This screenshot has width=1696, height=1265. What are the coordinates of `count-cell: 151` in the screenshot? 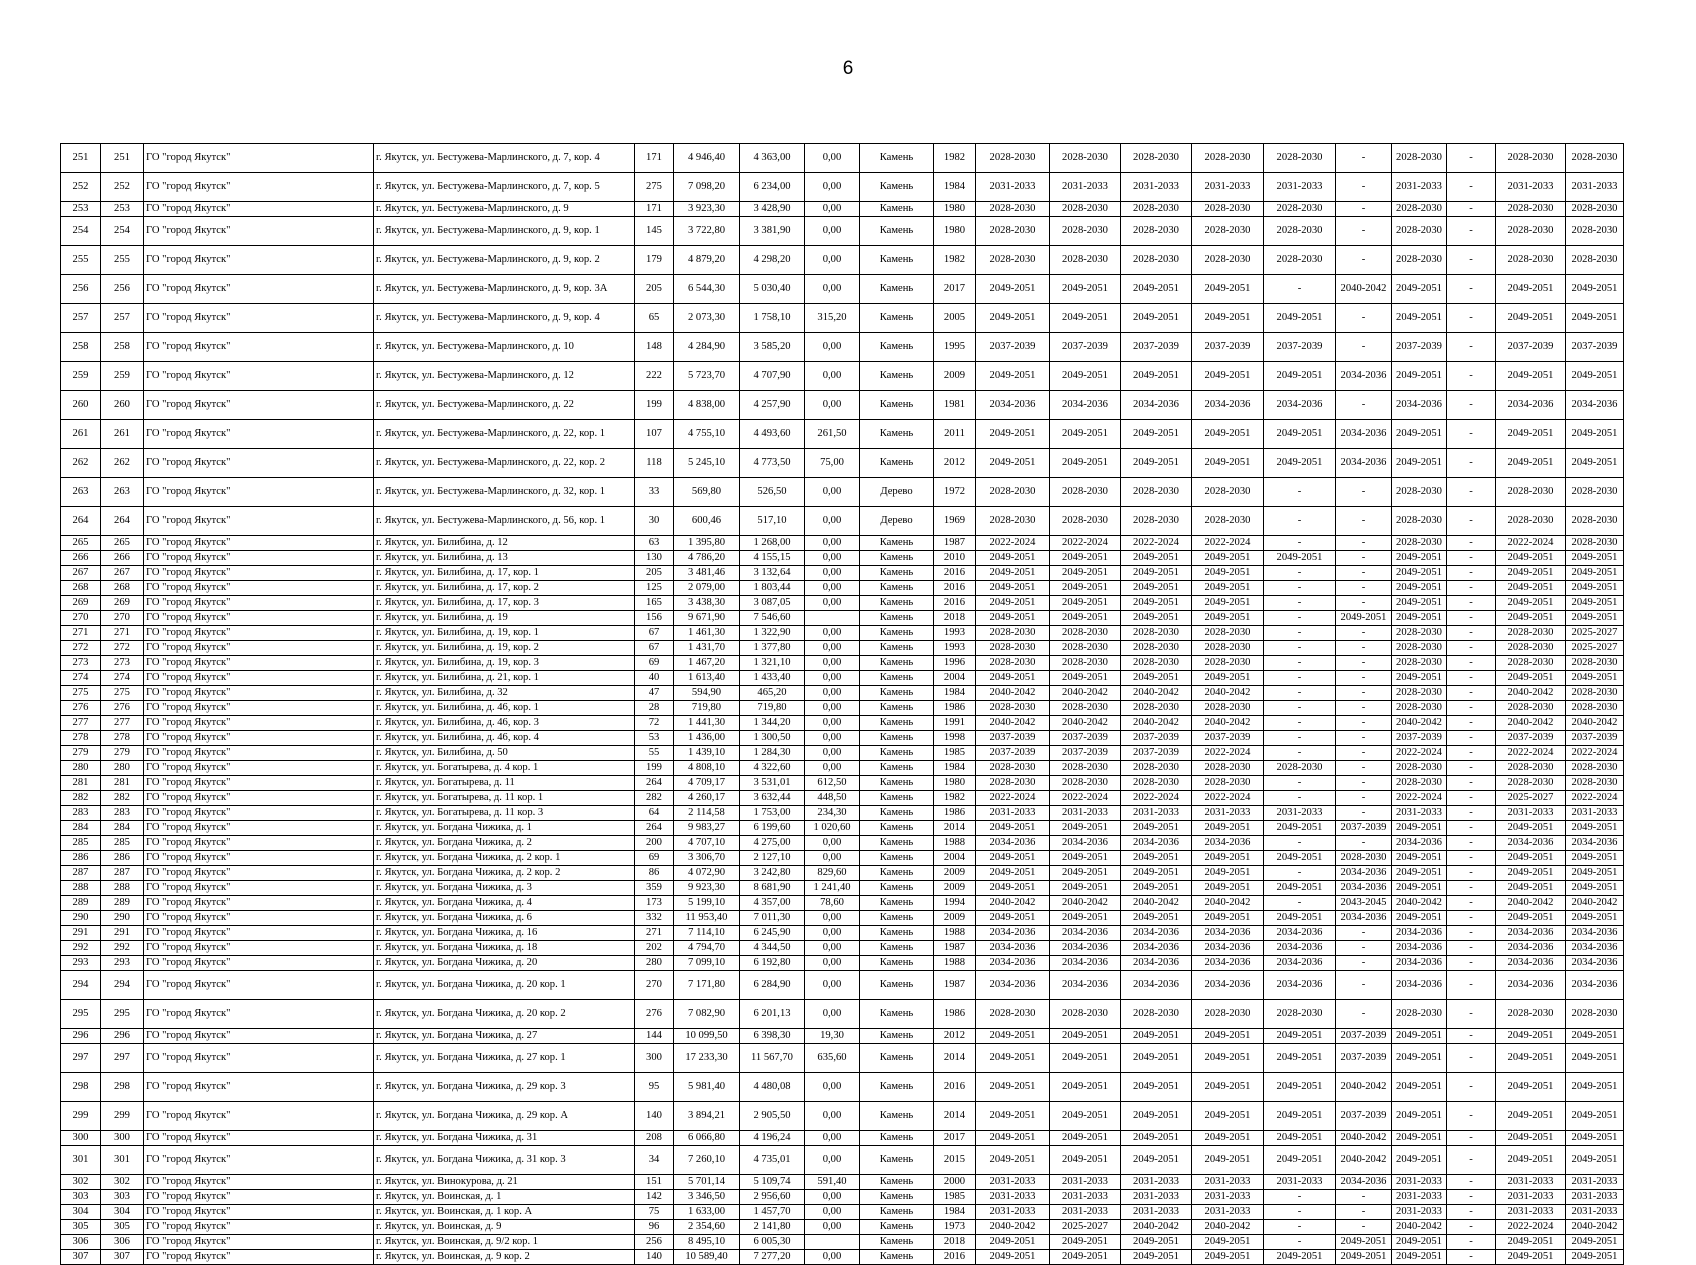 It's located at (654, 1182).